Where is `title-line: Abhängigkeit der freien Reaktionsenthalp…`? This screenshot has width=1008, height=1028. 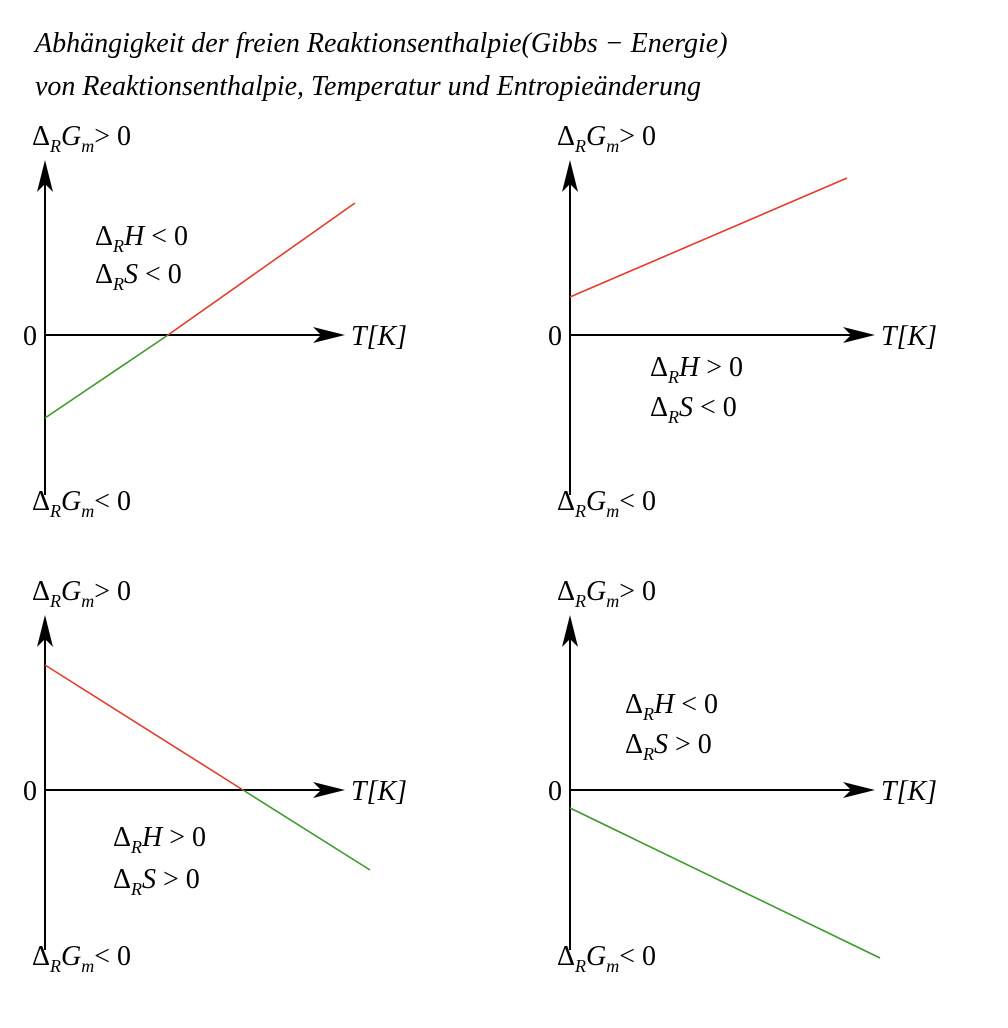 title-line: Abhängigkeit der freien Reaktionsenthalp… is located at coordinates (380, 43).